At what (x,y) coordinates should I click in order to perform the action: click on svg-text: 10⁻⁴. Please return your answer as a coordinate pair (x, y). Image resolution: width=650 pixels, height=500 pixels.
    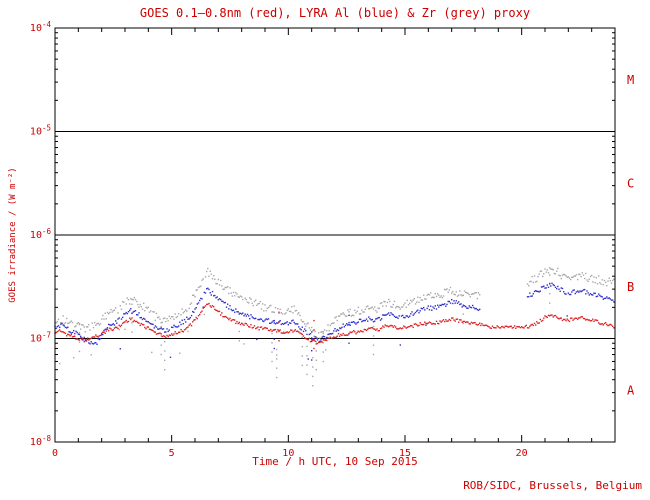
    Looking at the image, I should click on (41, 27).